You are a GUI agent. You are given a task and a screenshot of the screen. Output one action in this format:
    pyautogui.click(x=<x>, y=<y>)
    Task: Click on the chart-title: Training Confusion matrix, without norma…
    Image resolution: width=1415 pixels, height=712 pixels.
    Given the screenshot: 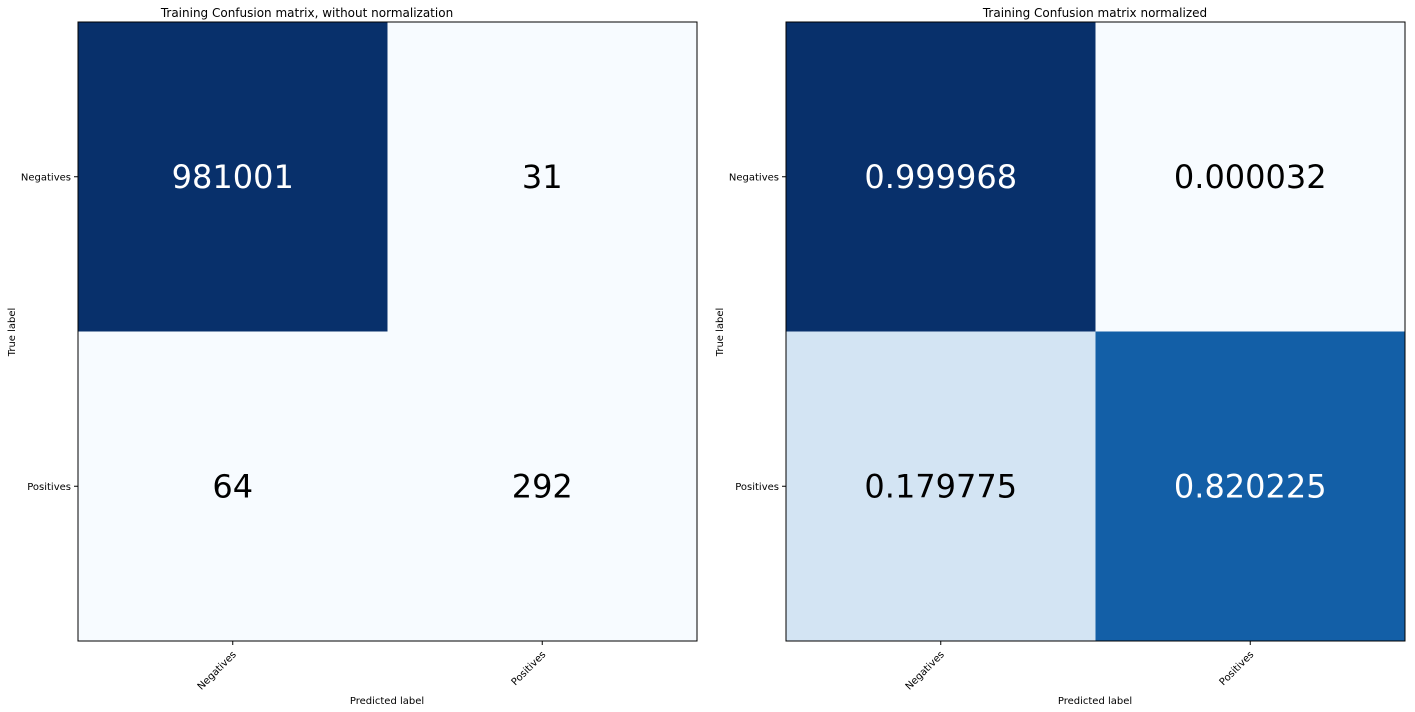 What is the action you would take?
    pyautogui.click(x=306, y=13)
    